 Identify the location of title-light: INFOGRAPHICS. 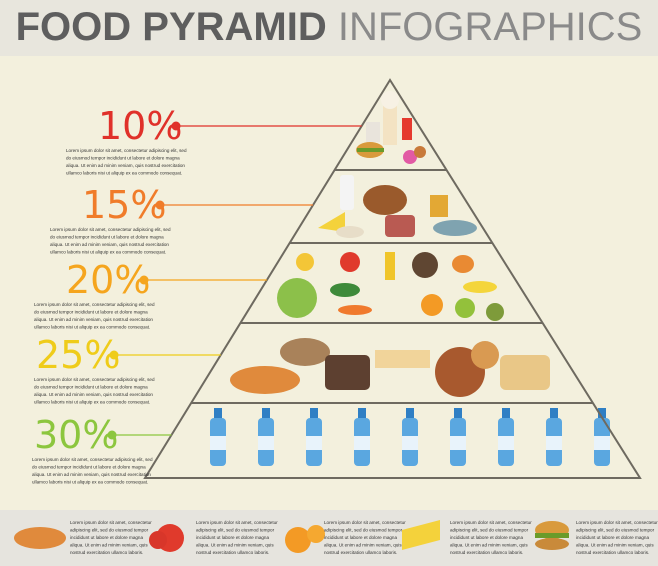
(490, 27).